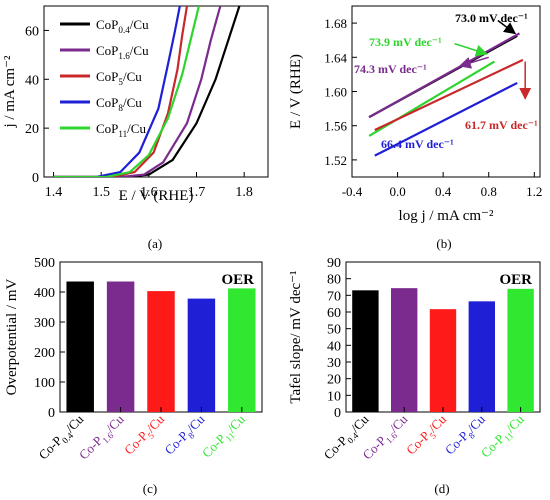  I want to click on x-tick-label: 0.4, so click(443, 191).